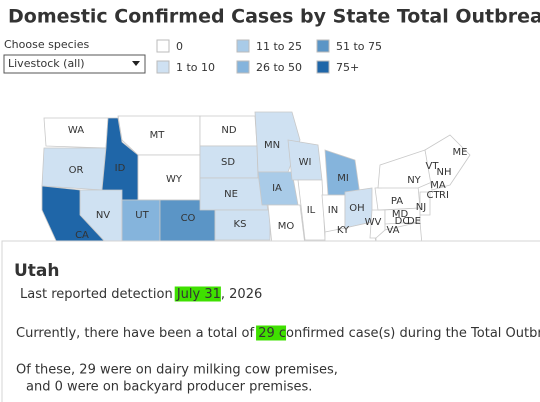 This screenshot has width=540, height=402. I want to click on state-label: OH, so click(356, 208).